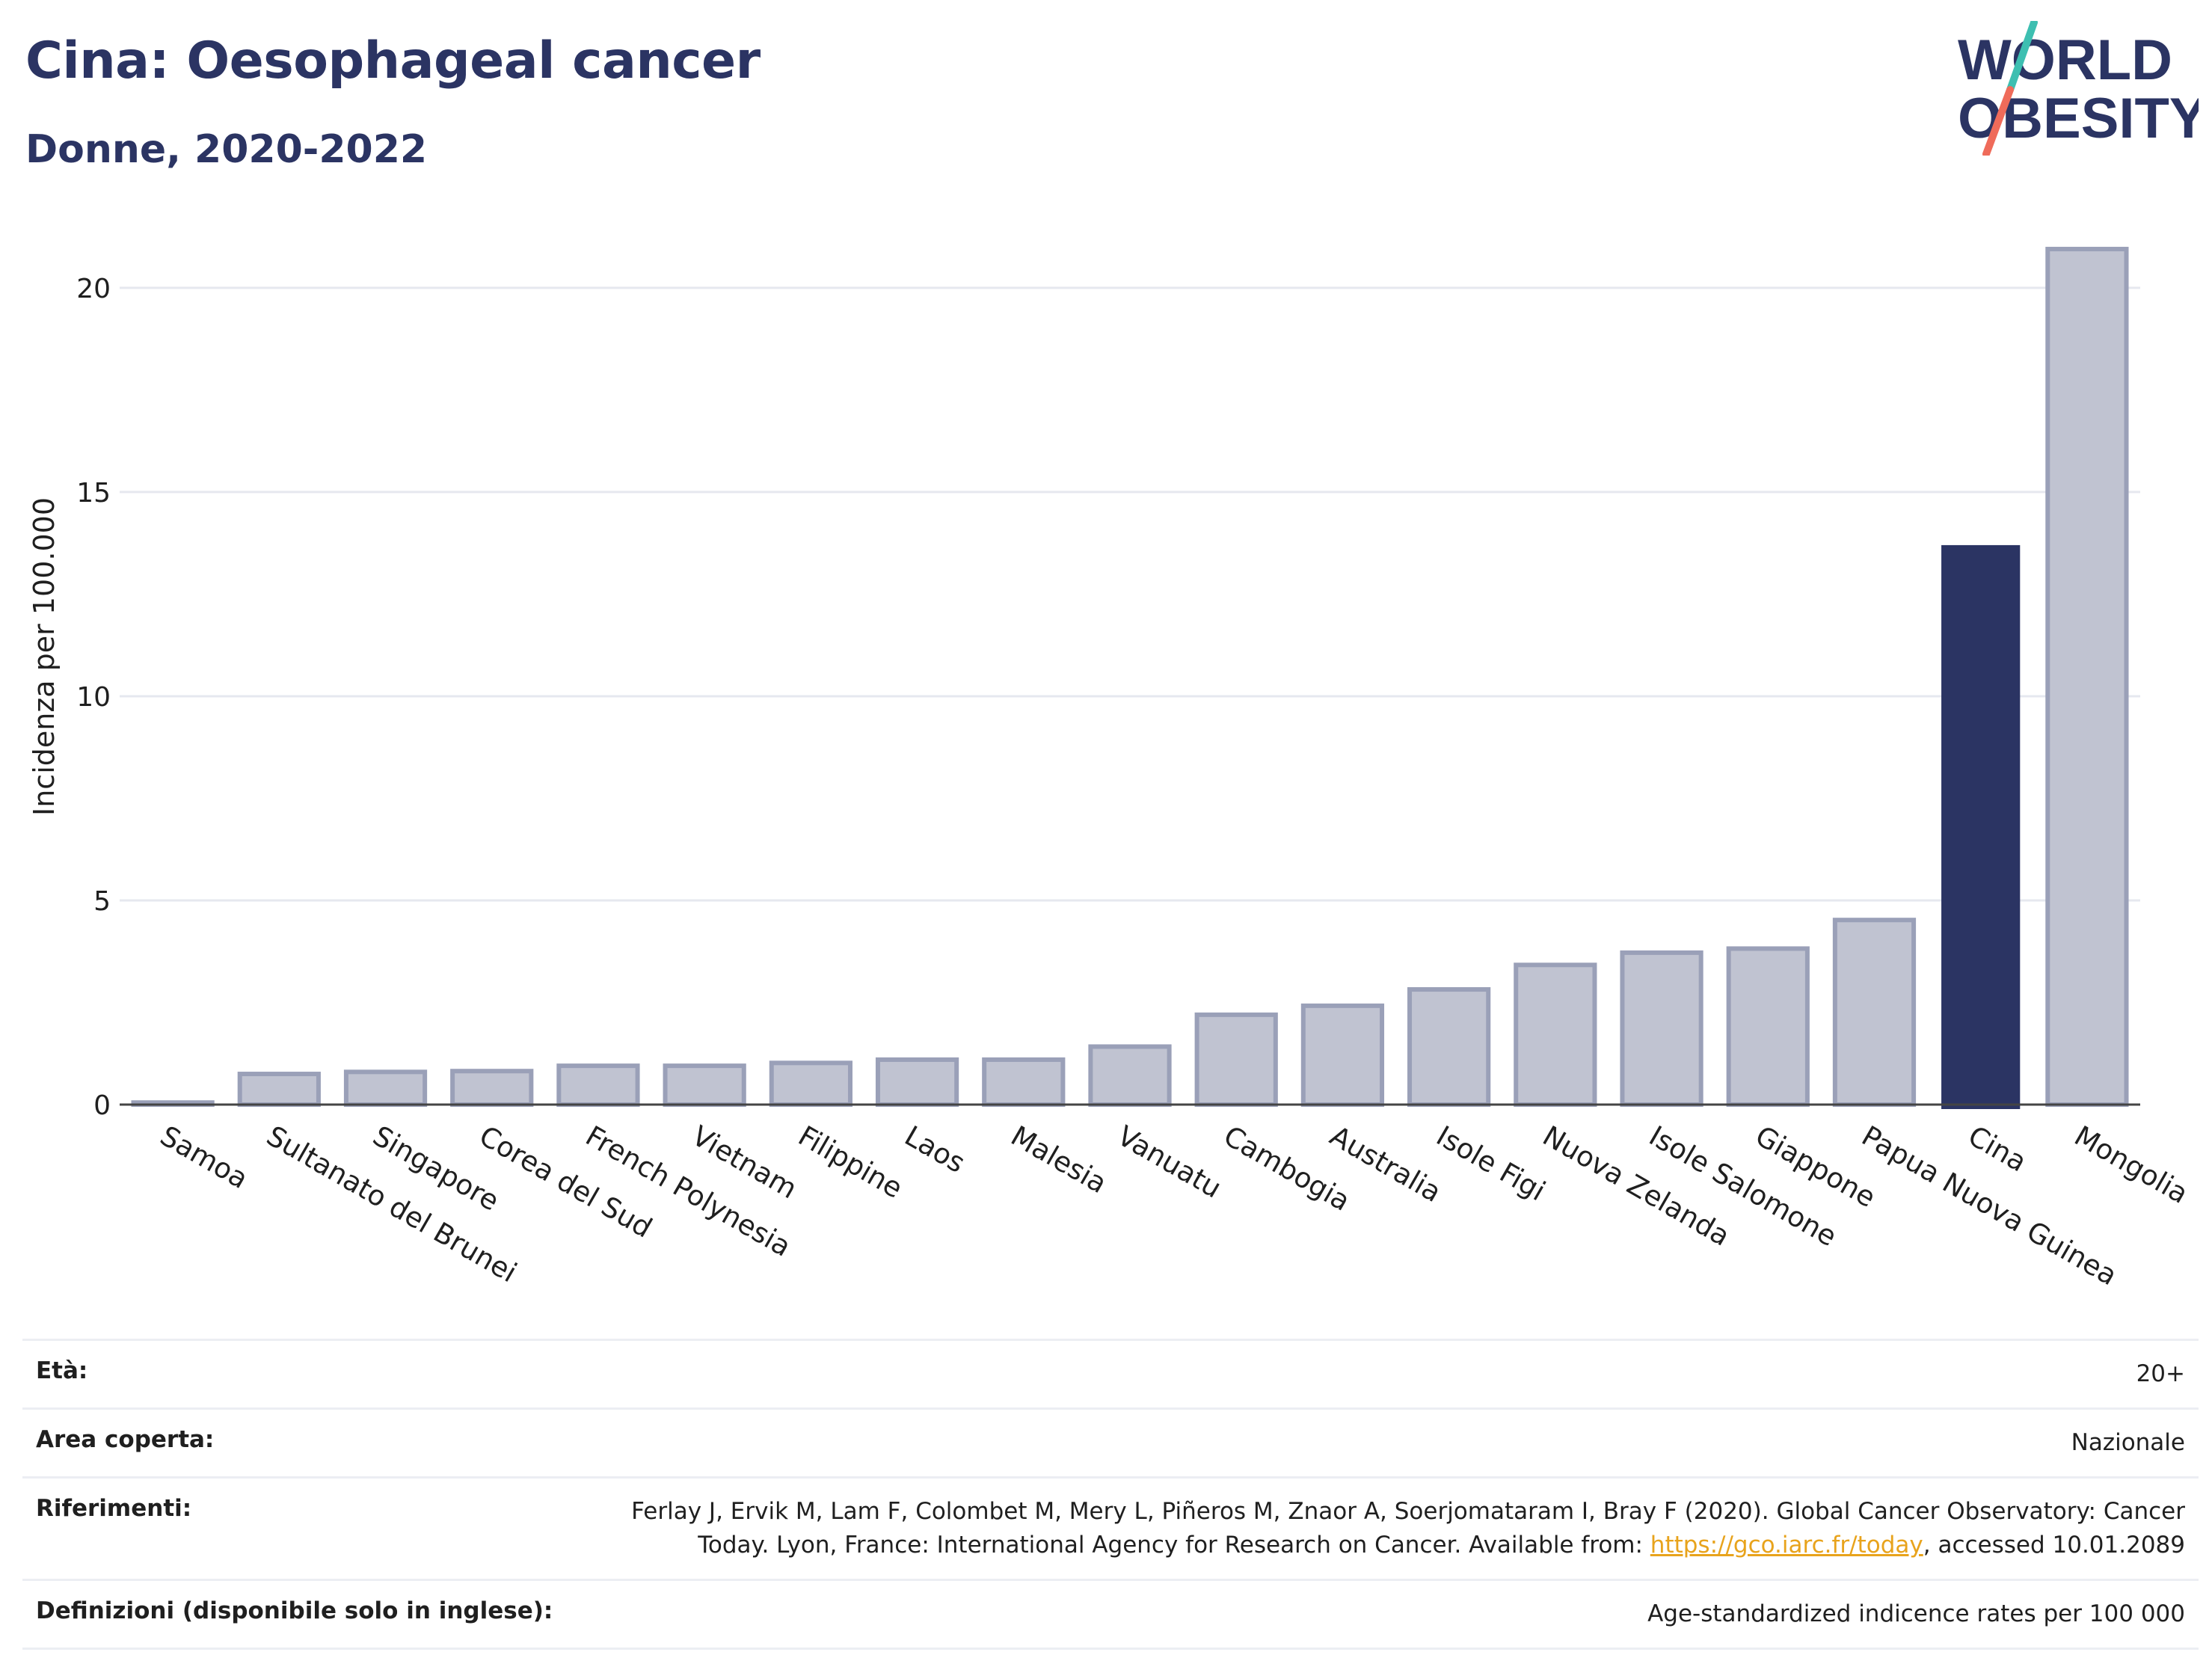  I want to click on chart-title: Cina: Oesophageal cancer, so click(393, 60).